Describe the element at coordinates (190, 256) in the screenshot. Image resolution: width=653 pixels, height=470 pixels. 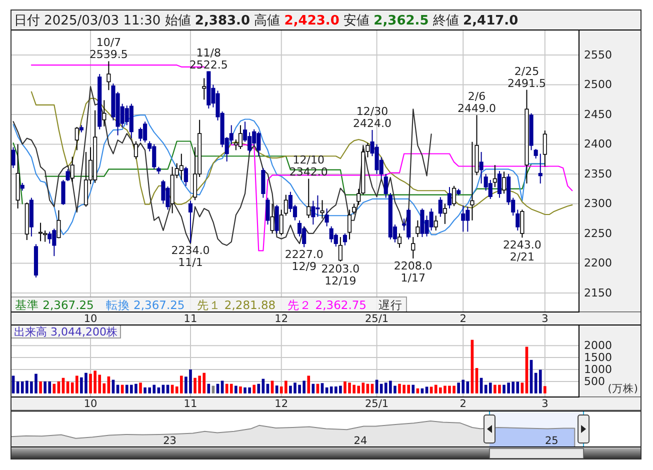
I see `annotation: 2234.0 11/1` at that location.